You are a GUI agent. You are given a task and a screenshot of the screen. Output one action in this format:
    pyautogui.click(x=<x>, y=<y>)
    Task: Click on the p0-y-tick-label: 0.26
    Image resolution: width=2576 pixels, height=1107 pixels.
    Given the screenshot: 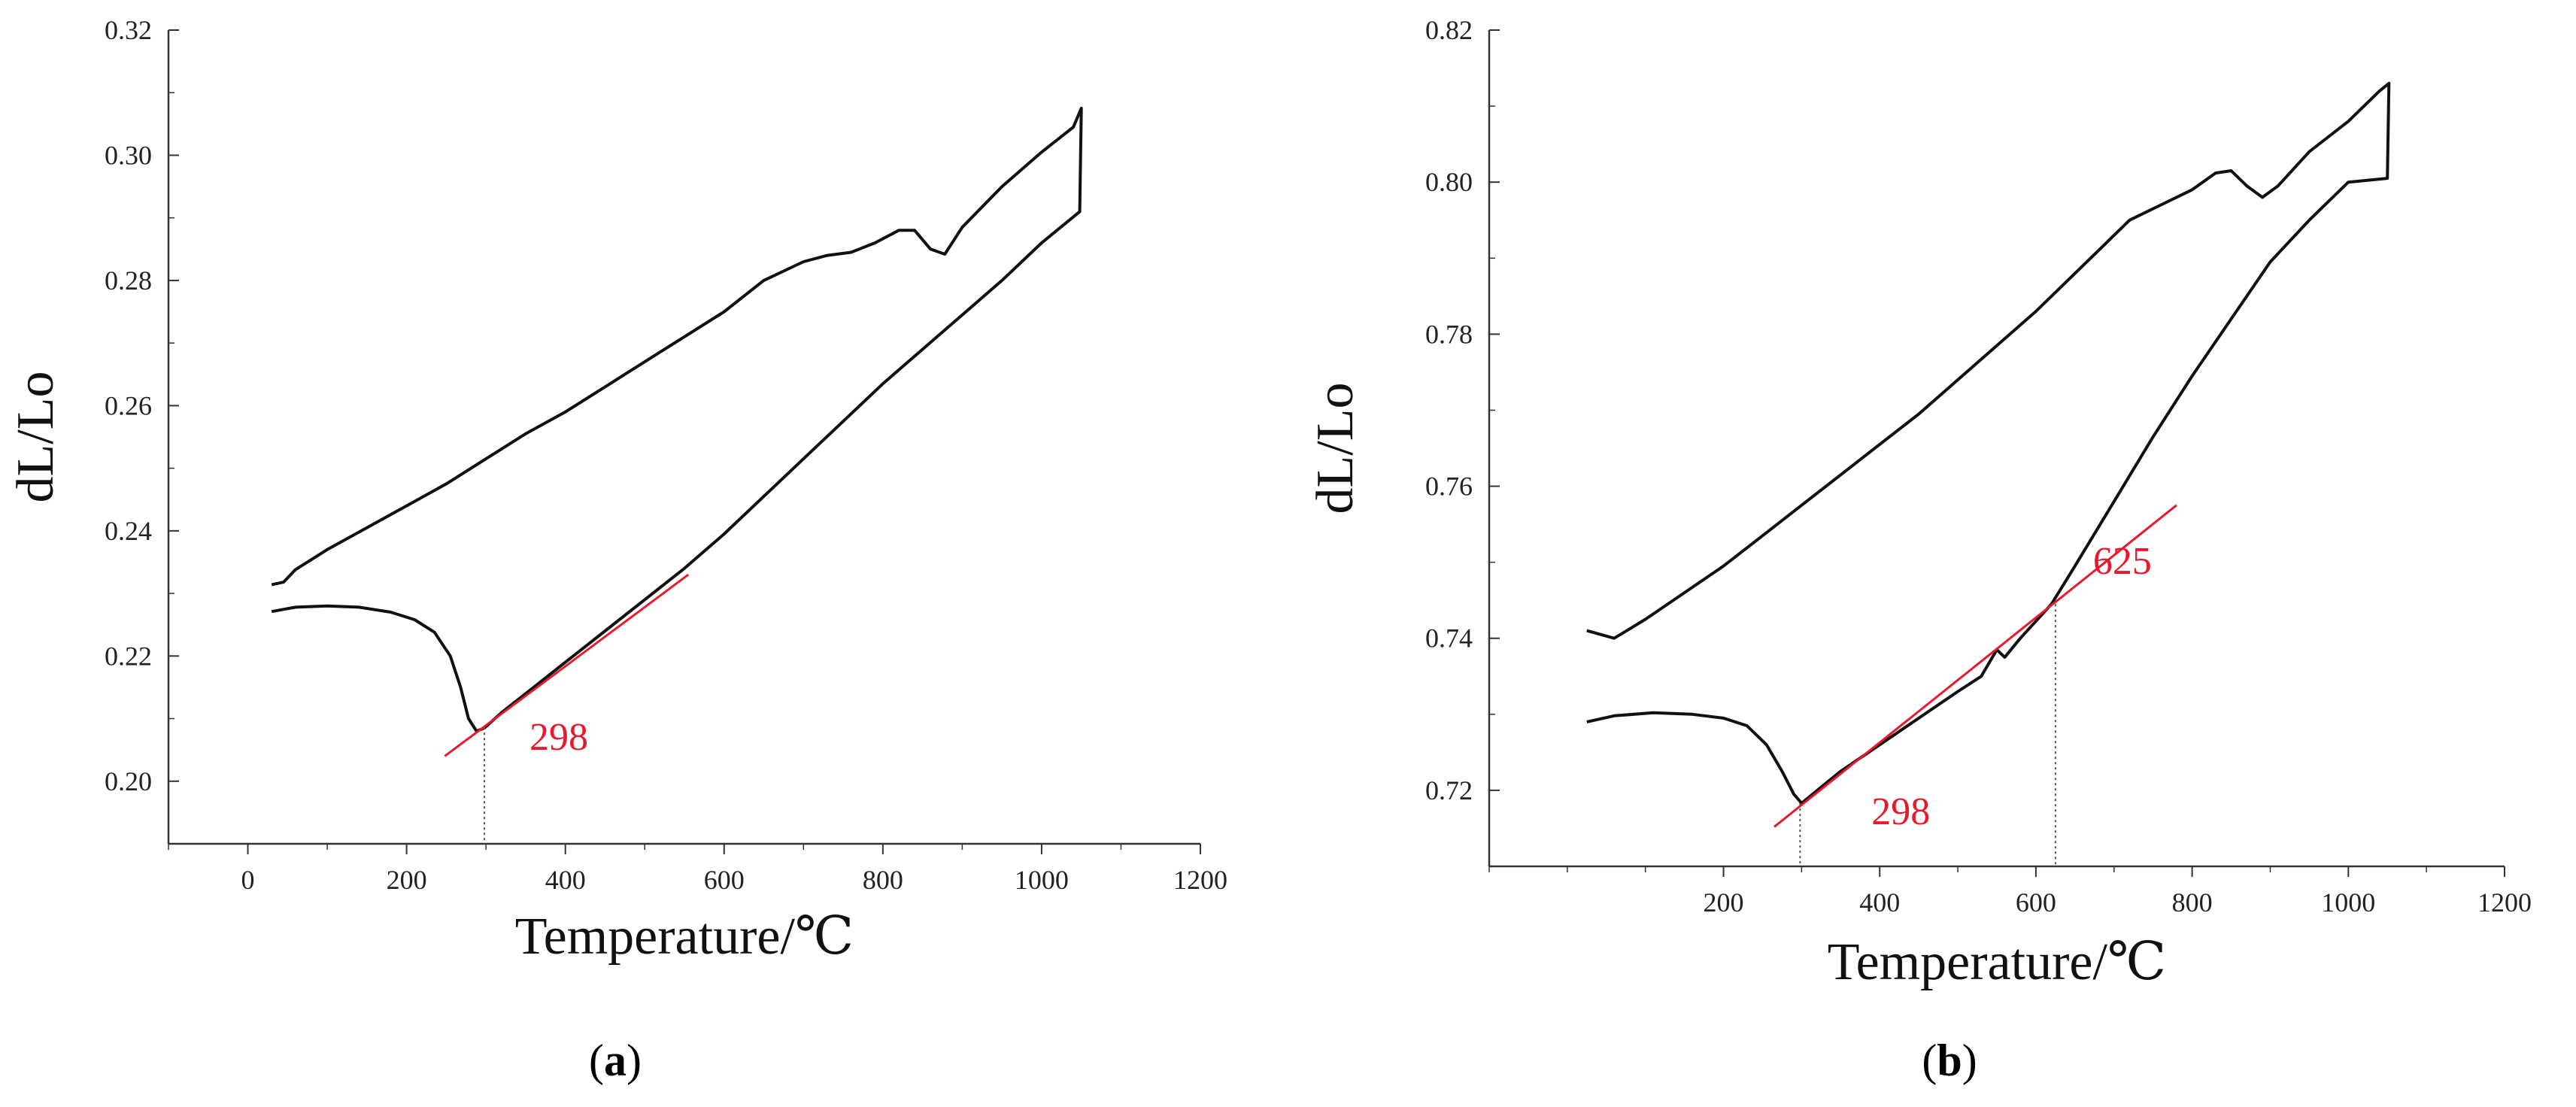 What is the action you would take?
    pyautogui.click(x=128, y=405)
    